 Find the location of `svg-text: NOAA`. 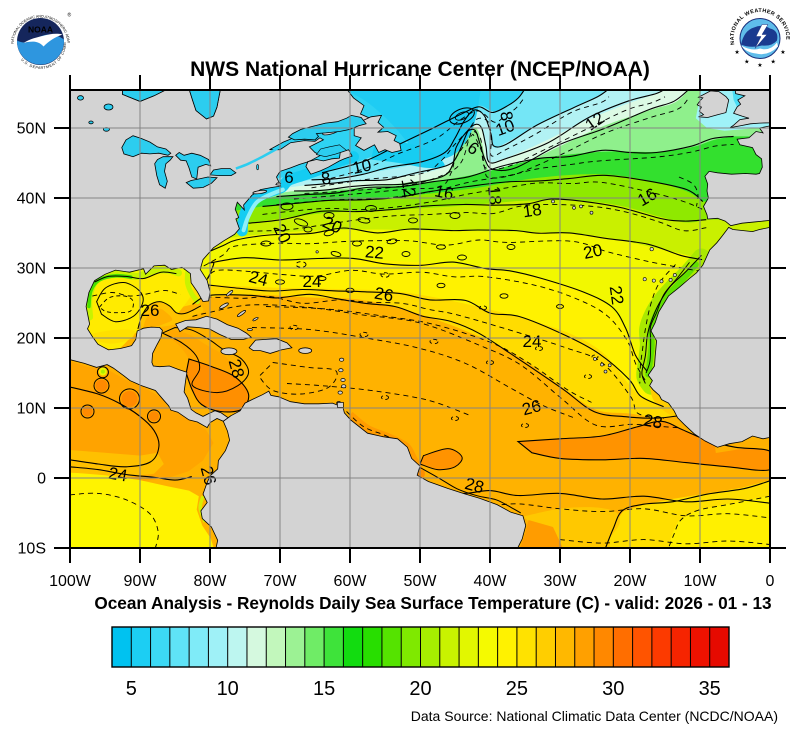

svg-text: NOAA is located at coordinates (40, 30).